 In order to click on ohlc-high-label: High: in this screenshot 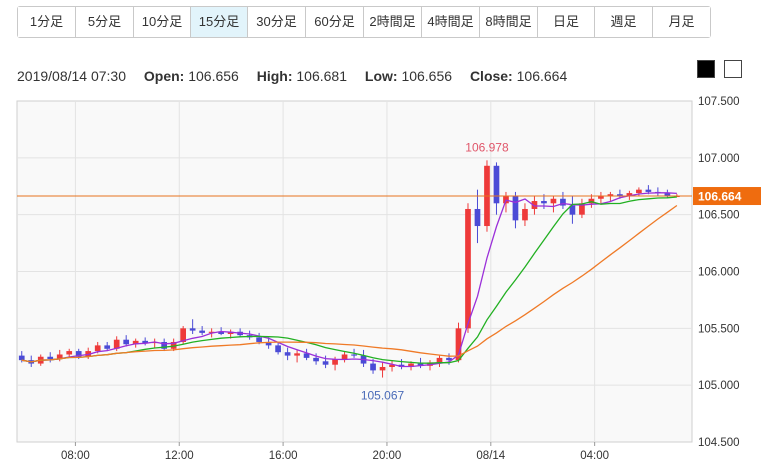, I will do `click(274, 76)`.